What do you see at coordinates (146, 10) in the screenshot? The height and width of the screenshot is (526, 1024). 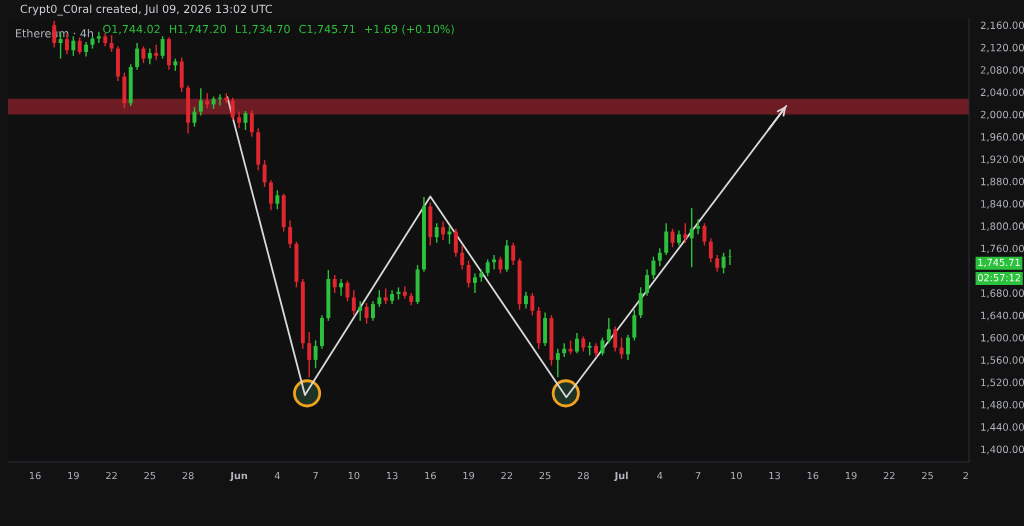 I see `chart-title: Crypt0_C0ral created, Jul 09, 2026 13:02 UTC` at bounding box center [146, 10].